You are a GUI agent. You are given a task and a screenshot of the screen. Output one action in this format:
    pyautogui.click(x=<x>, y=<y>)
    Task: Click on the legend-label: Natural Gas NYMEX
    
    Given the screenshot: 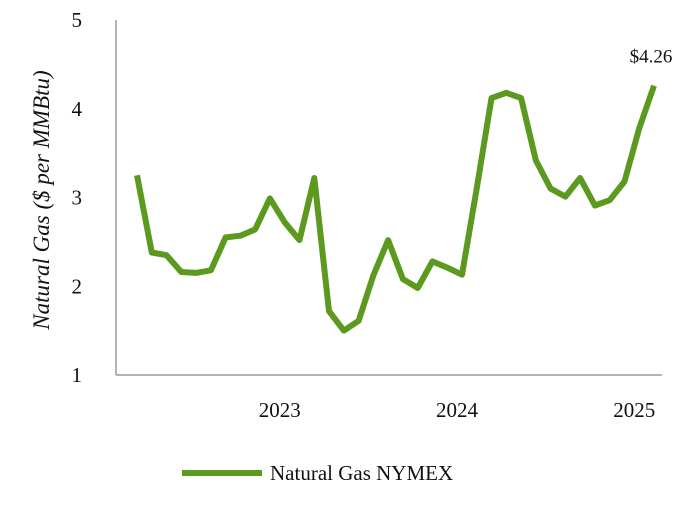 What is the action you would take?
    pyautogui.click(x=361, y=473)
    